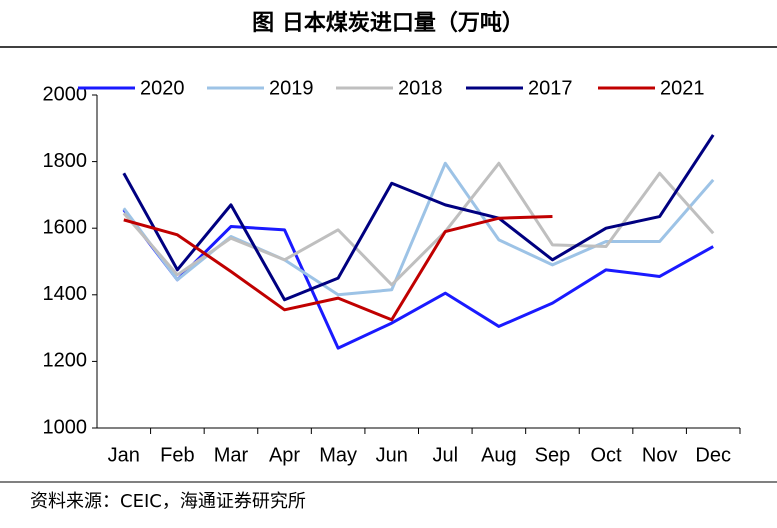 The image size is (777, 528). Describe the element at coordinates (168, 501) in the screenshot. I see `source: 资料来源：CEIC，海通证券研究所` at that location.